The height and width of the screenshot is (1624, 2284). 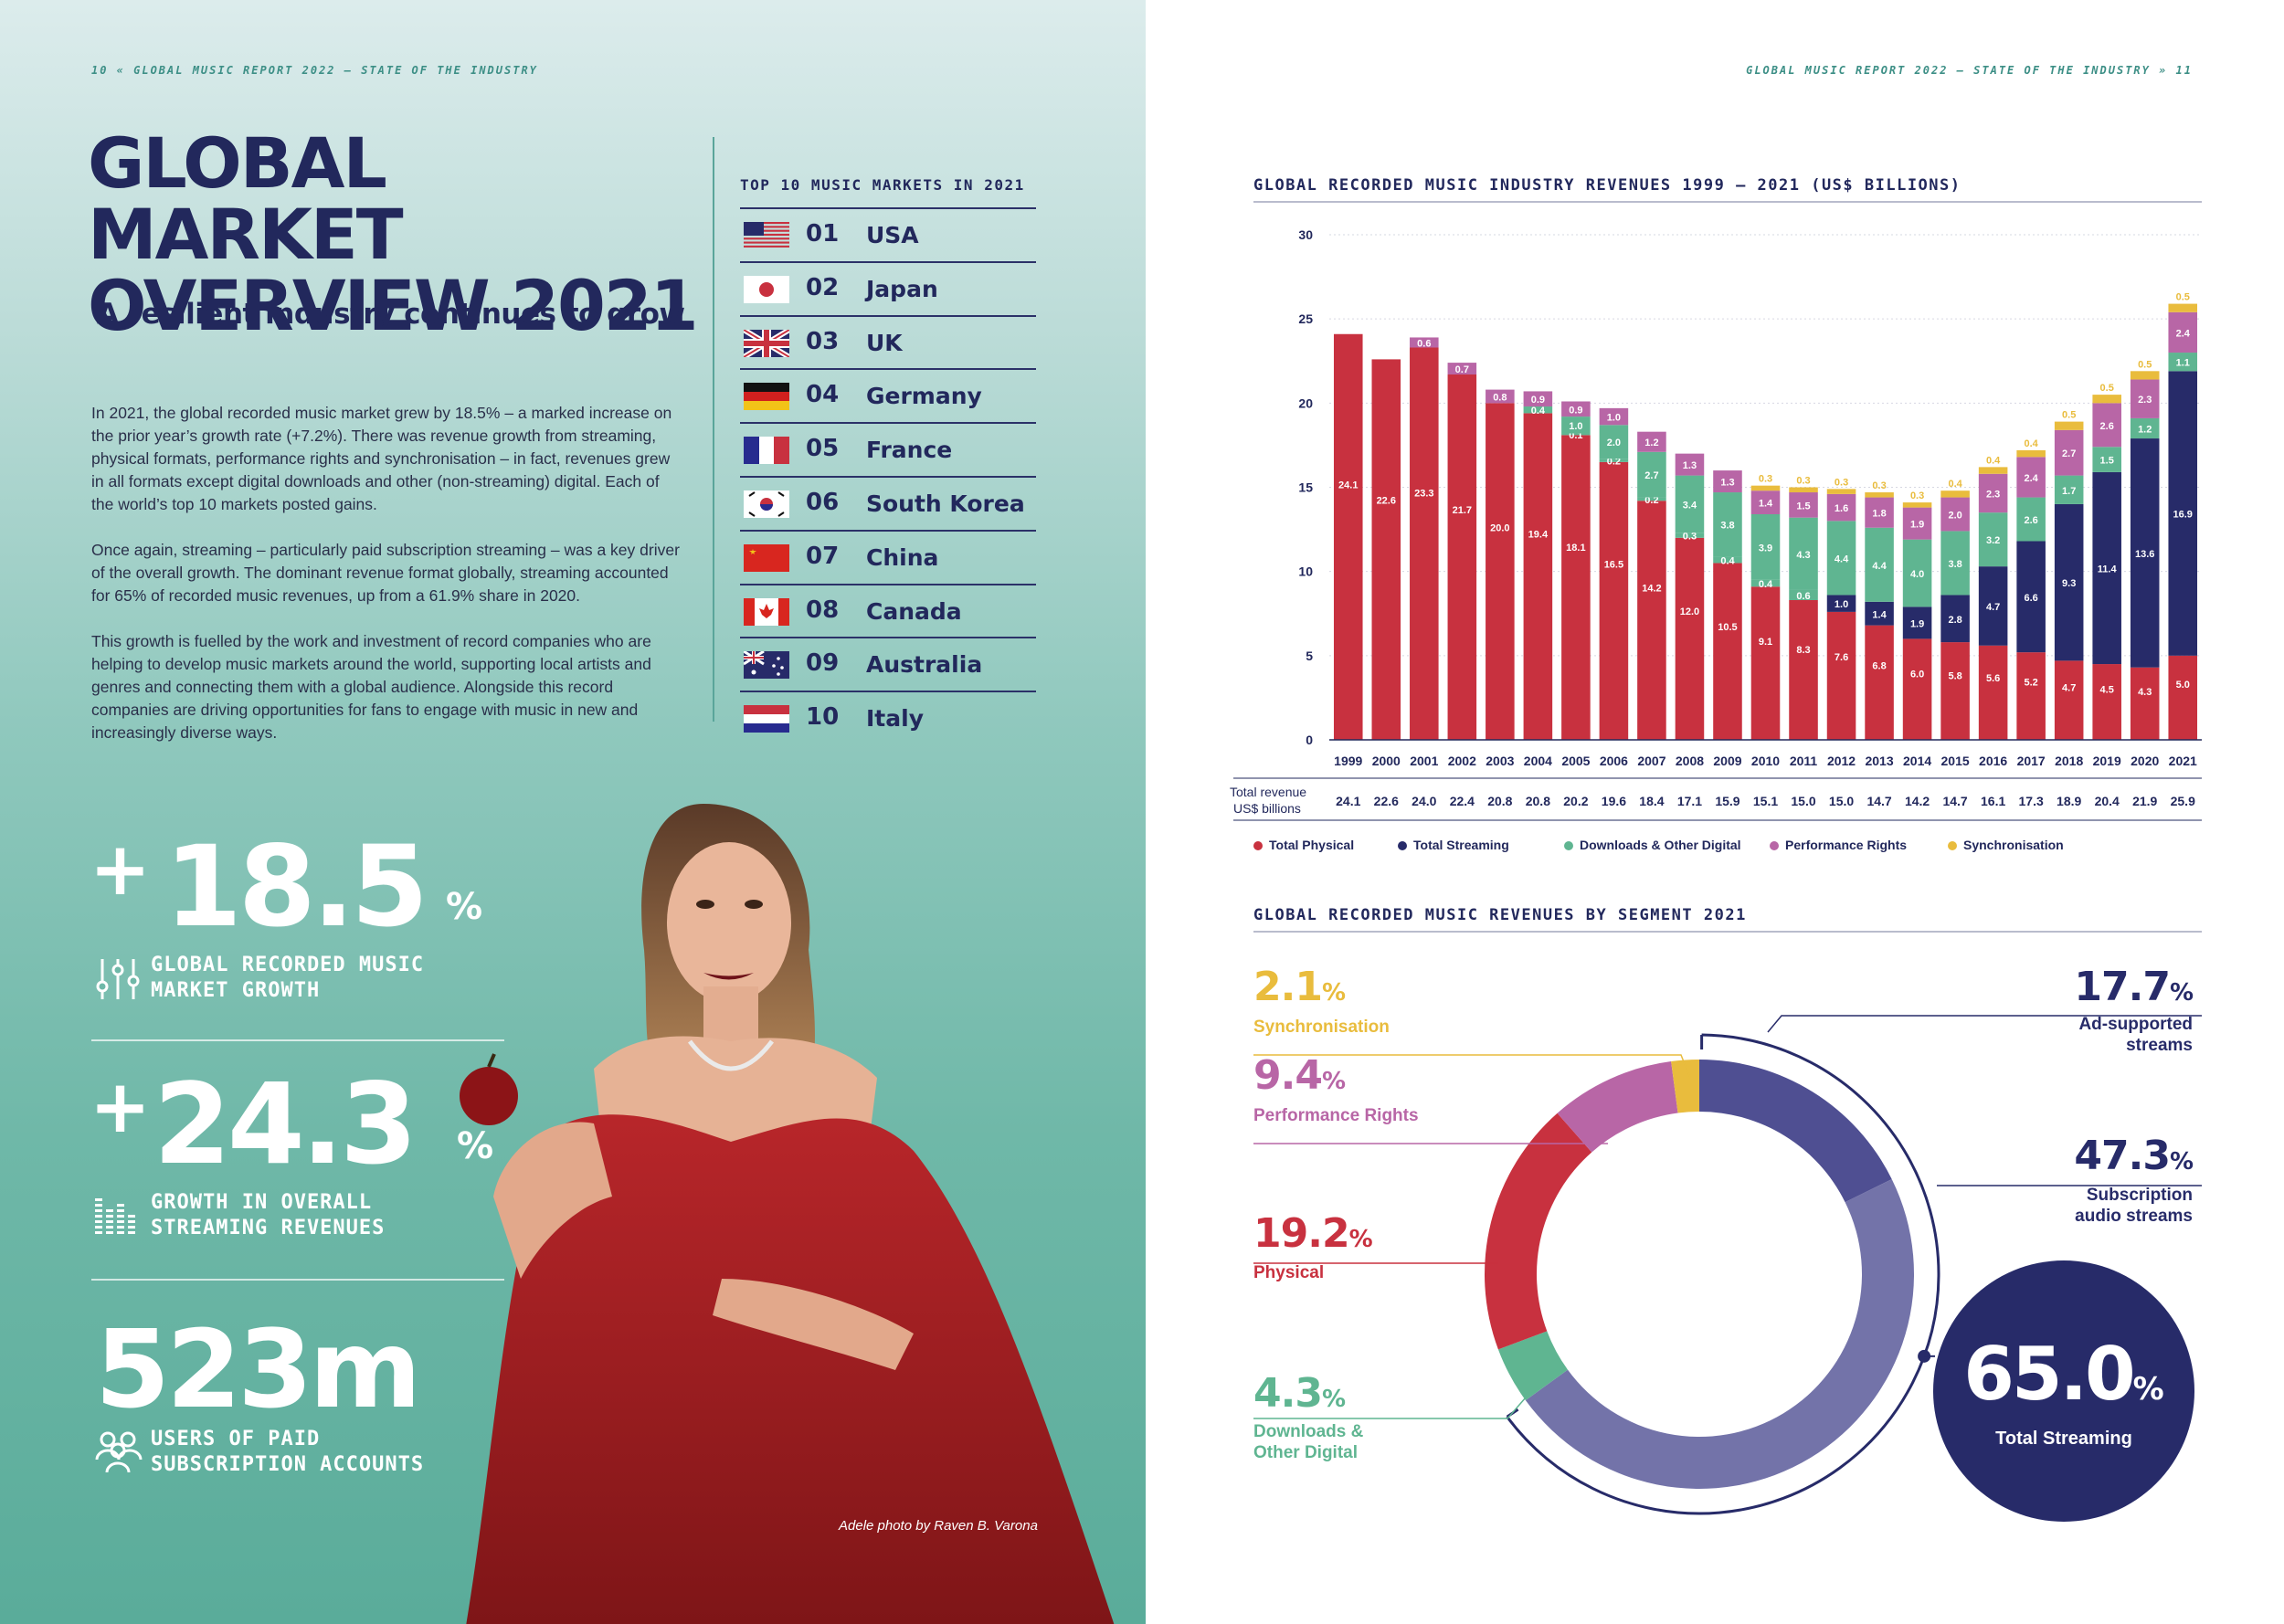 I want to click on x-tick-label: 2018, so click(x=2069, y=761).